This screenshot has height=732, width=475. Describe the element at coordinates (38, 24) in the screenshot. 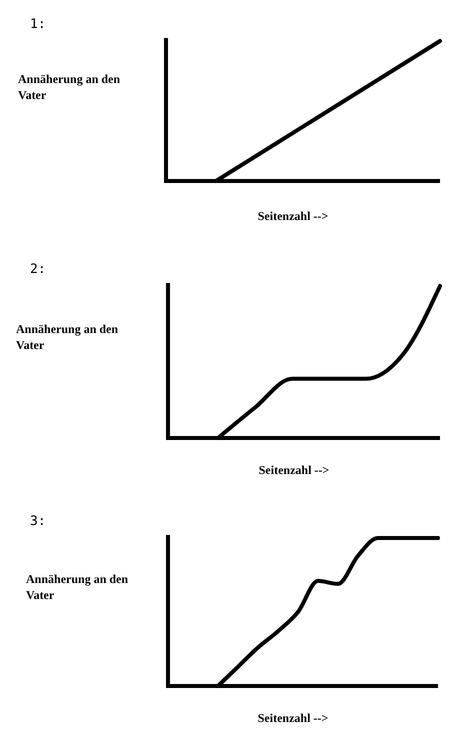

I see `text: 1:` at that location.